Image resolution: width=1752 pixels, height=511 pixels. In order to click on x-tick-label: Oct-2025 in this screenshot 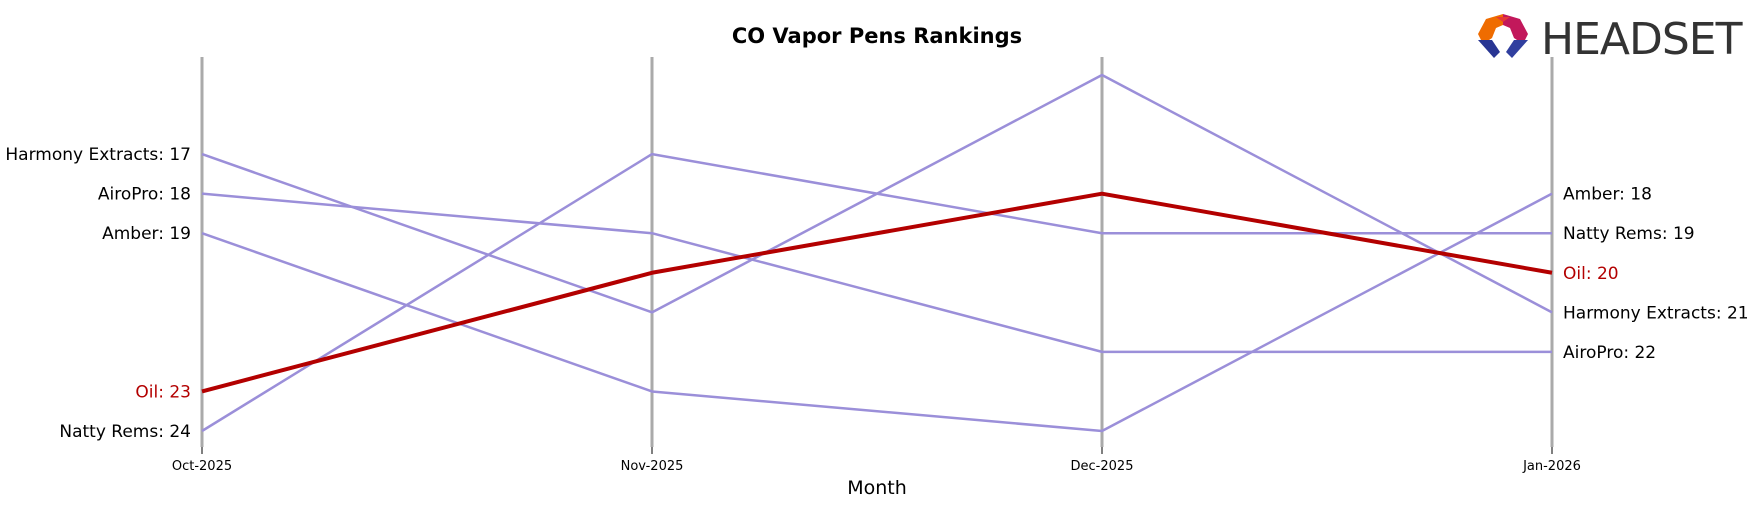, I will do `click(202, 466)`.